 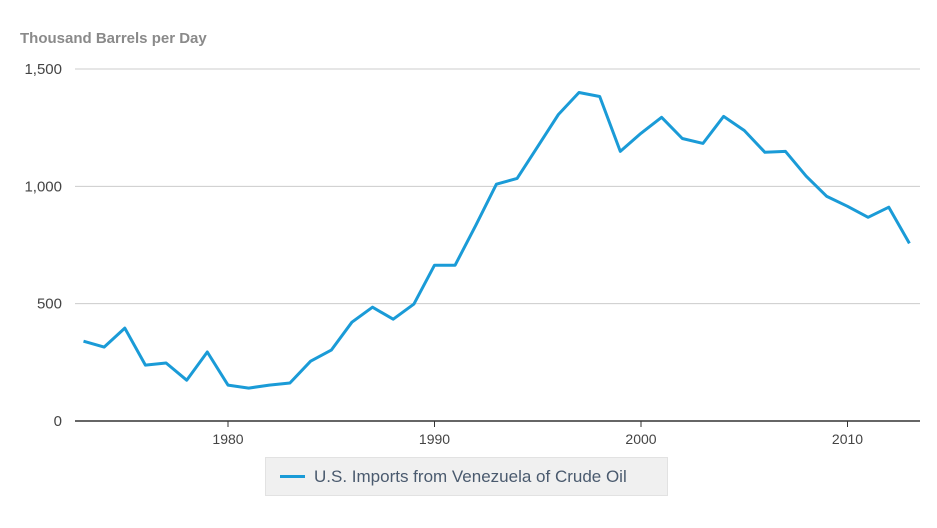 I want to click on x-tick-label: 2000, so click(x=640, y=439).